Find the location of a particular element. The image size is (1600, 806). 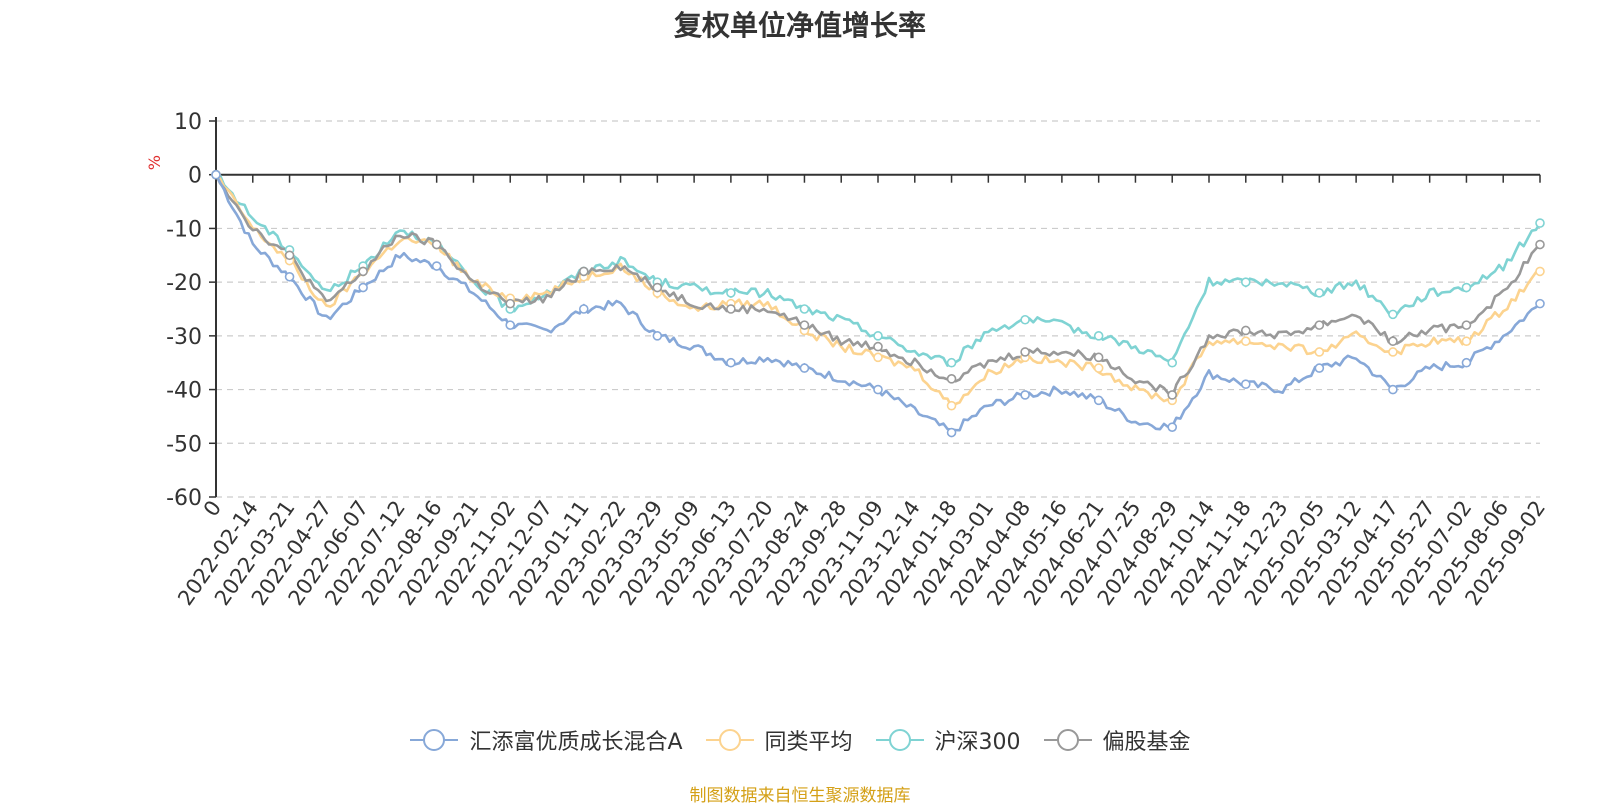

legend-item: 偏股基金 is located at coordinates (1117, 740).